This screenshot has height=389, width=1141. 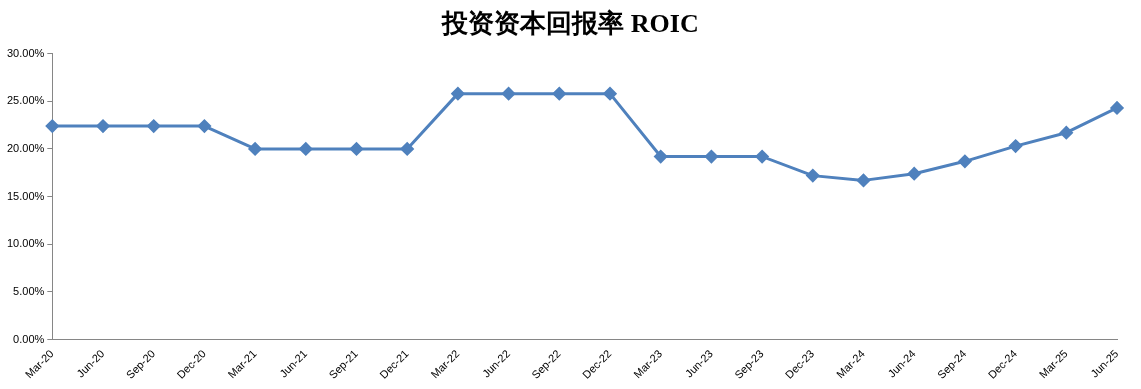 What do you see at coordinates (26, 100) in the screenshot?
I see `y-tick-label: 25.00%` at bounding box center [26, 100].